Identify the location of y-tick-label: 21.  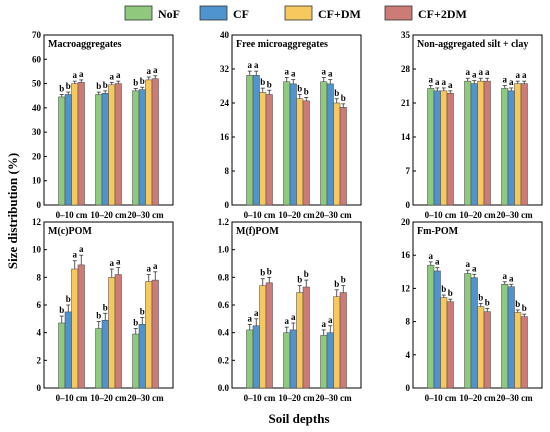
(406, 103).